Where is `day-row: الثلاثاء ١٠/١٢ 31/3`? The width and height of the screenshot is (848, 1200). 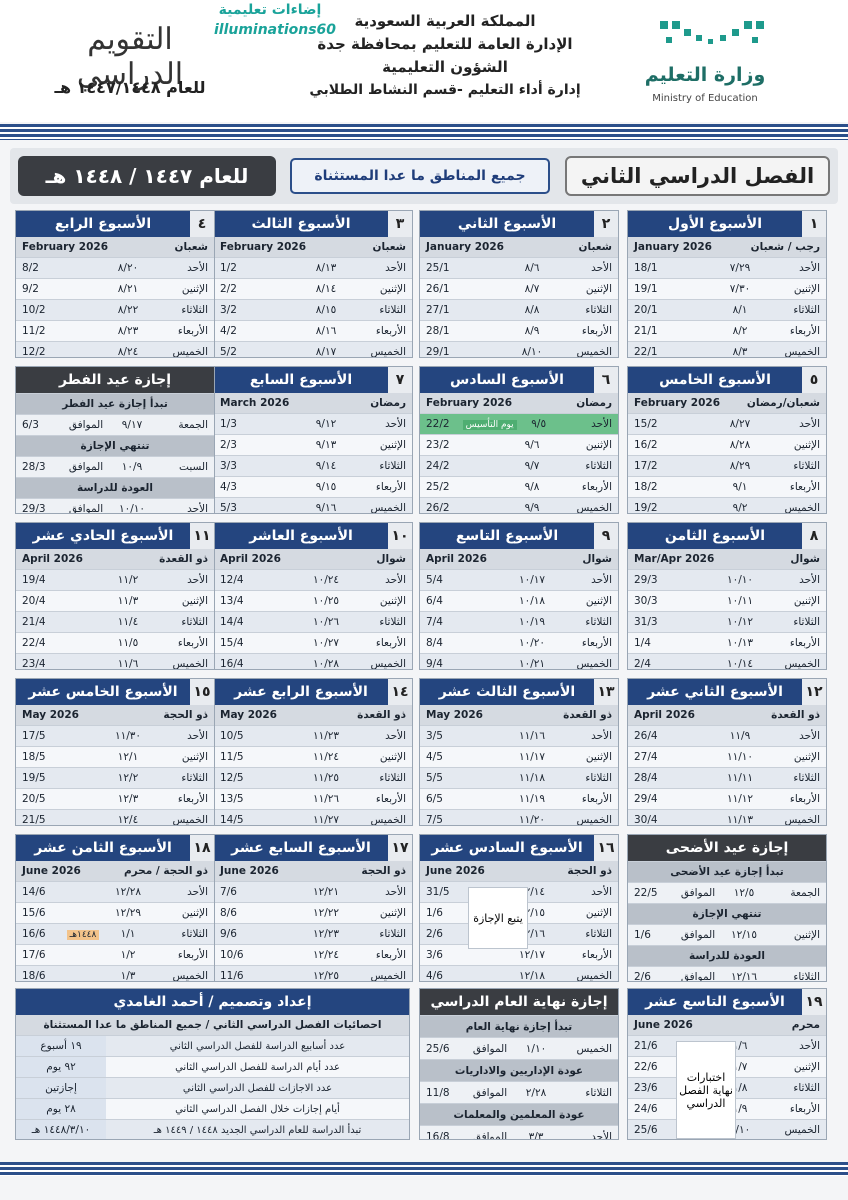
day-row: الثلاثاء ١٠/١٢ 31/3 is located at coordinates (727, 621).